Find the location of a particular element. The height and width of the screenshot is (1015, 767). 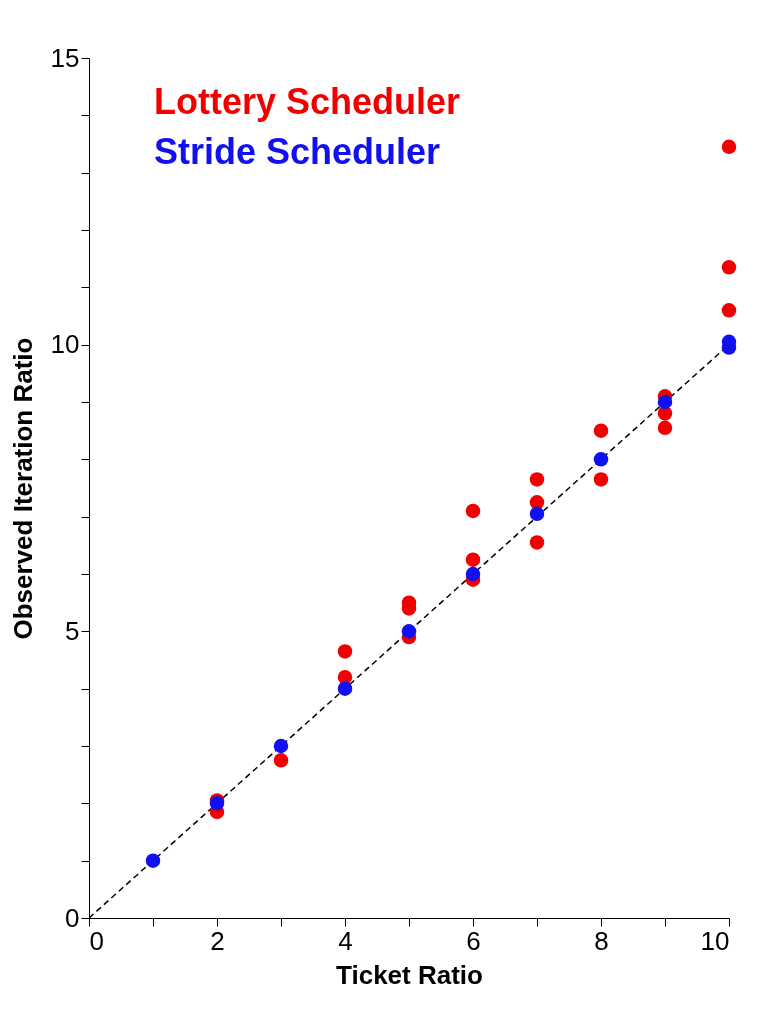

y-tick-label: 10 is located at coordinates (65, 344).